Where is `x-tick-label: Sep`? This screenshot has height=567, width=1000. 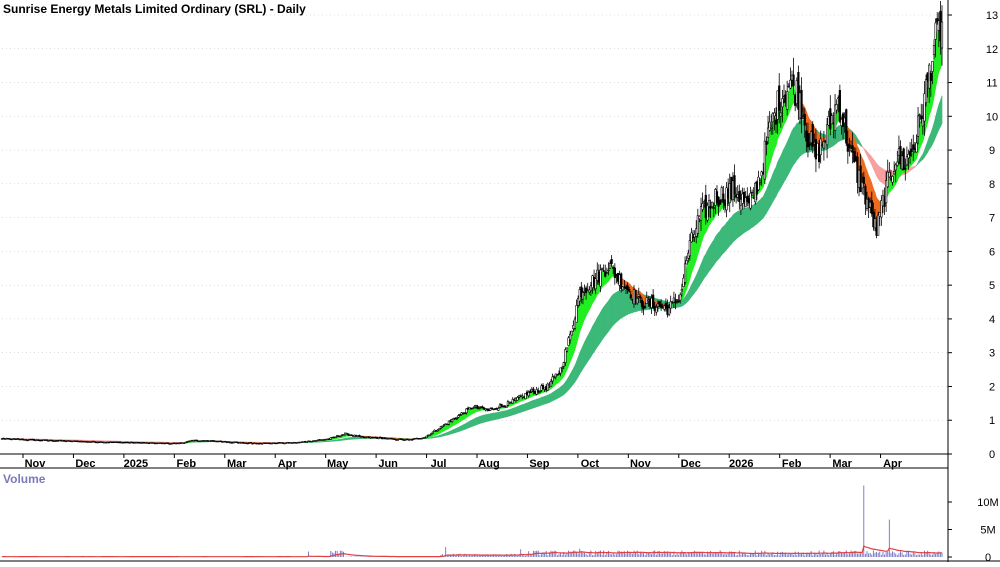 x-tick-label: Sep is located at coordinates (539, 464).